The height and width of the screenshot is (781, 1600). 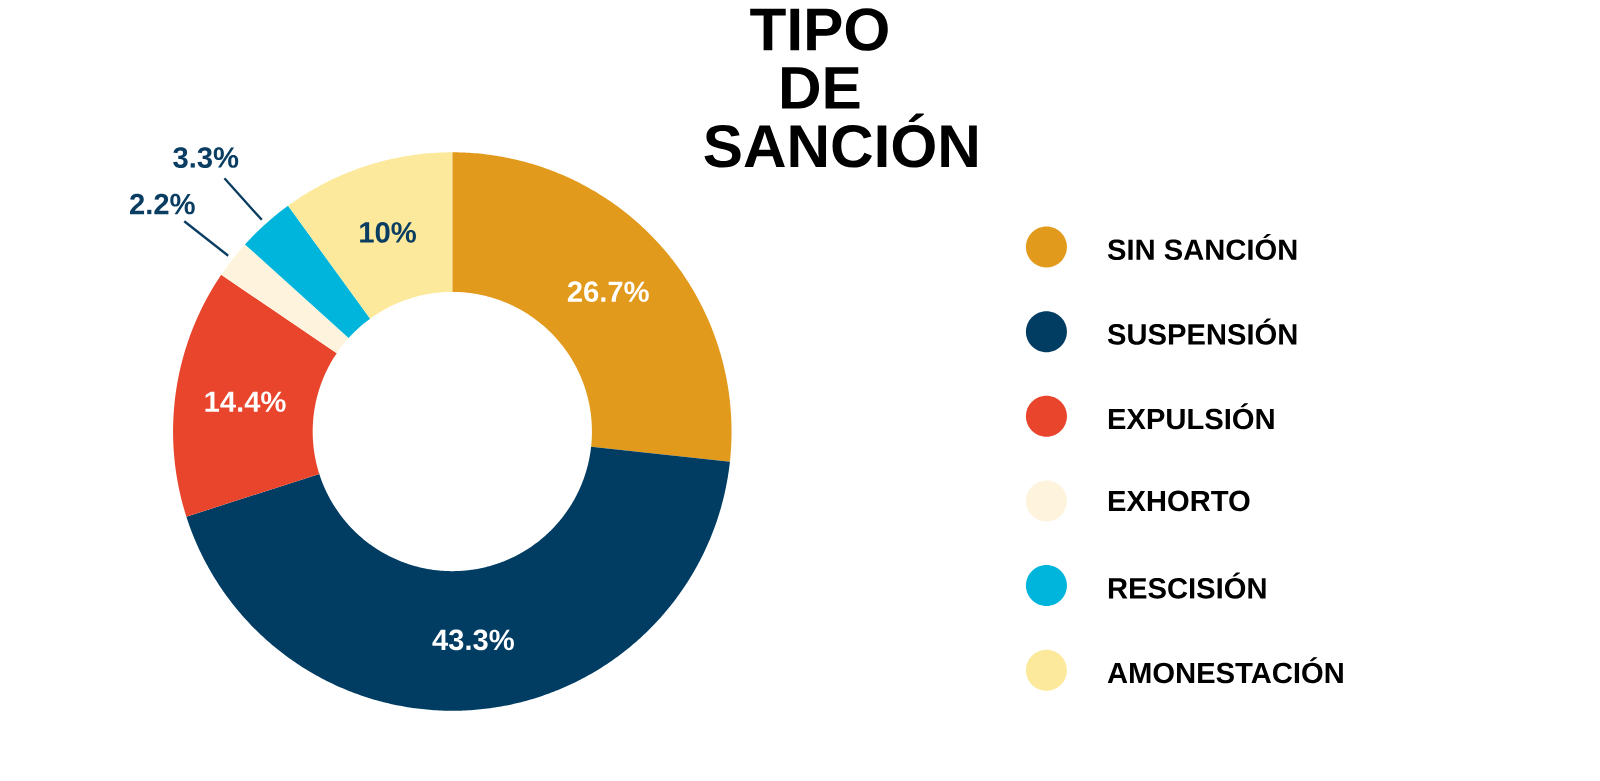 What do you see at coordinates (388, 232) in the screenshot?
I see `data-label: 10%` at bounding box center [388, 232].